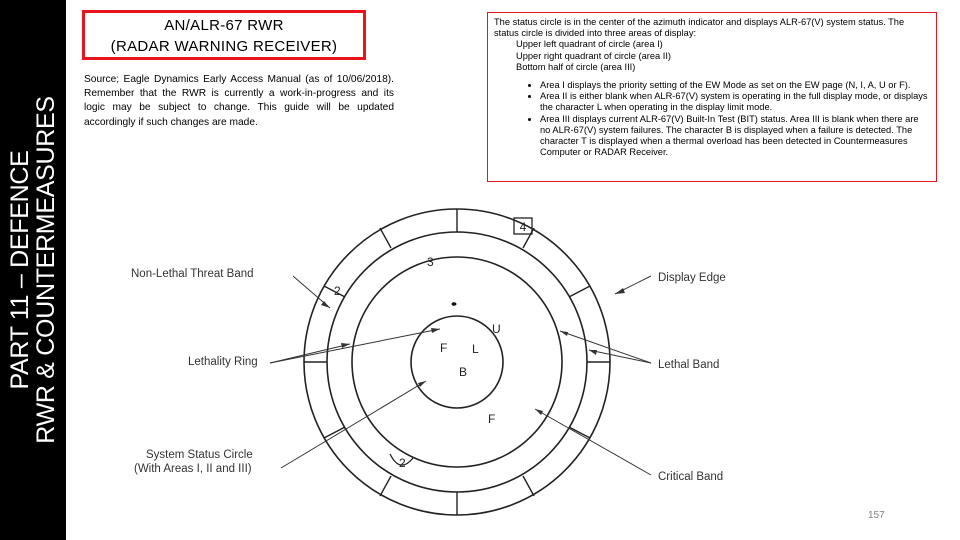 The width and height of the screenshot is (960, 540). I want to click on status-area-item: Upper left quadrant of circle (area I), so click(589, 44).